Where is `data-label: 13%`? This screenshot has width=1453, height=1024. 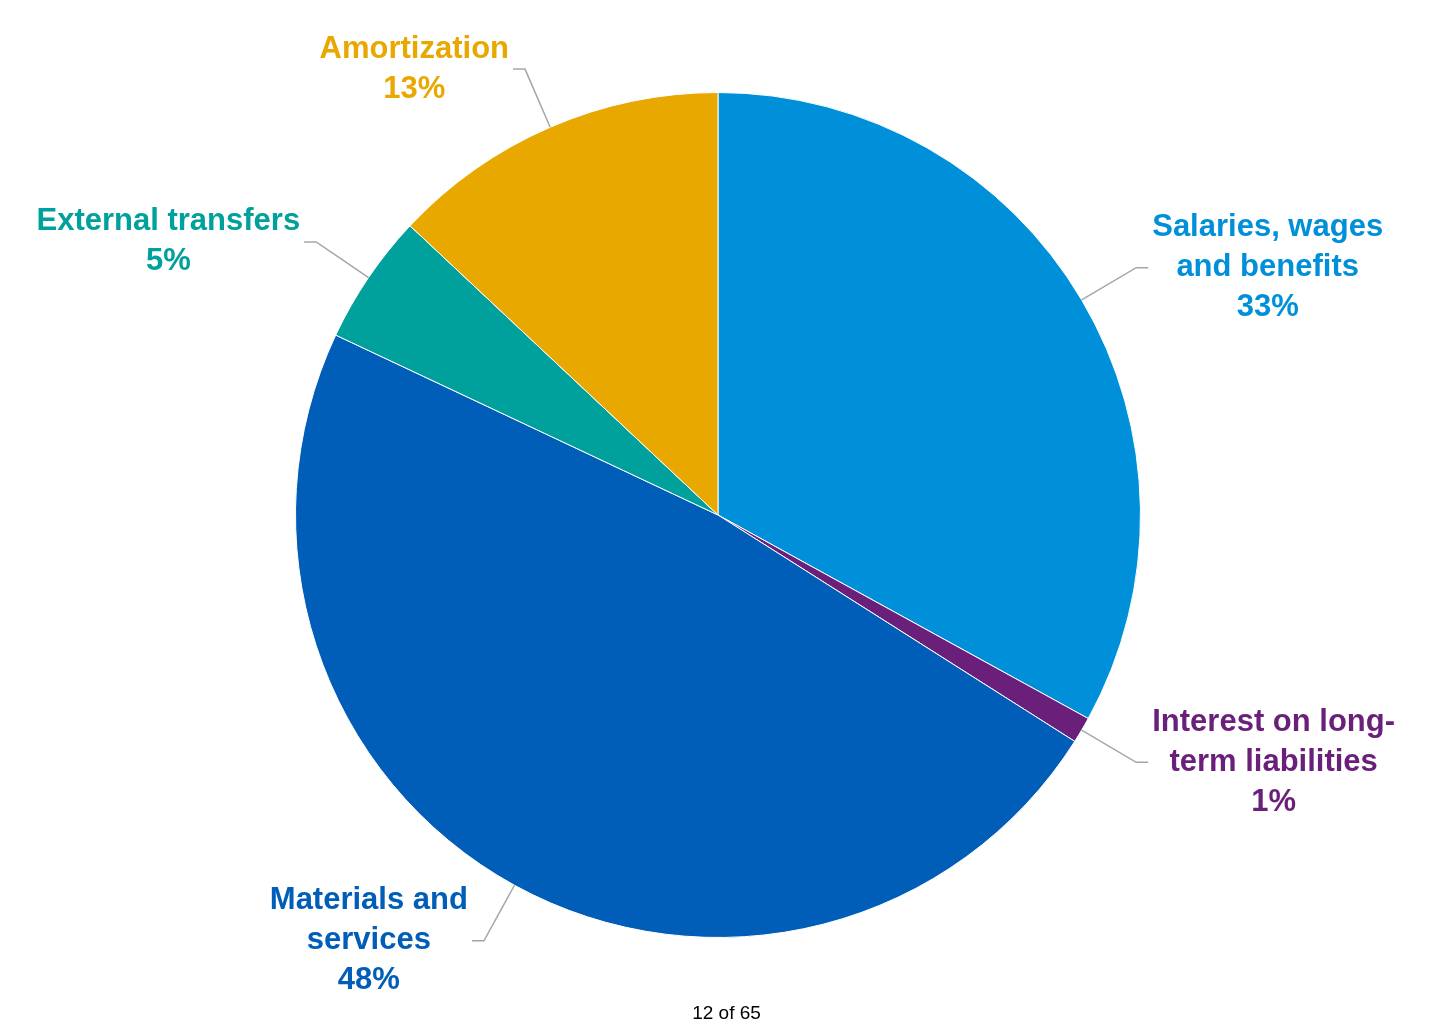
data-label: 13% is located at coordinates (414, 87).